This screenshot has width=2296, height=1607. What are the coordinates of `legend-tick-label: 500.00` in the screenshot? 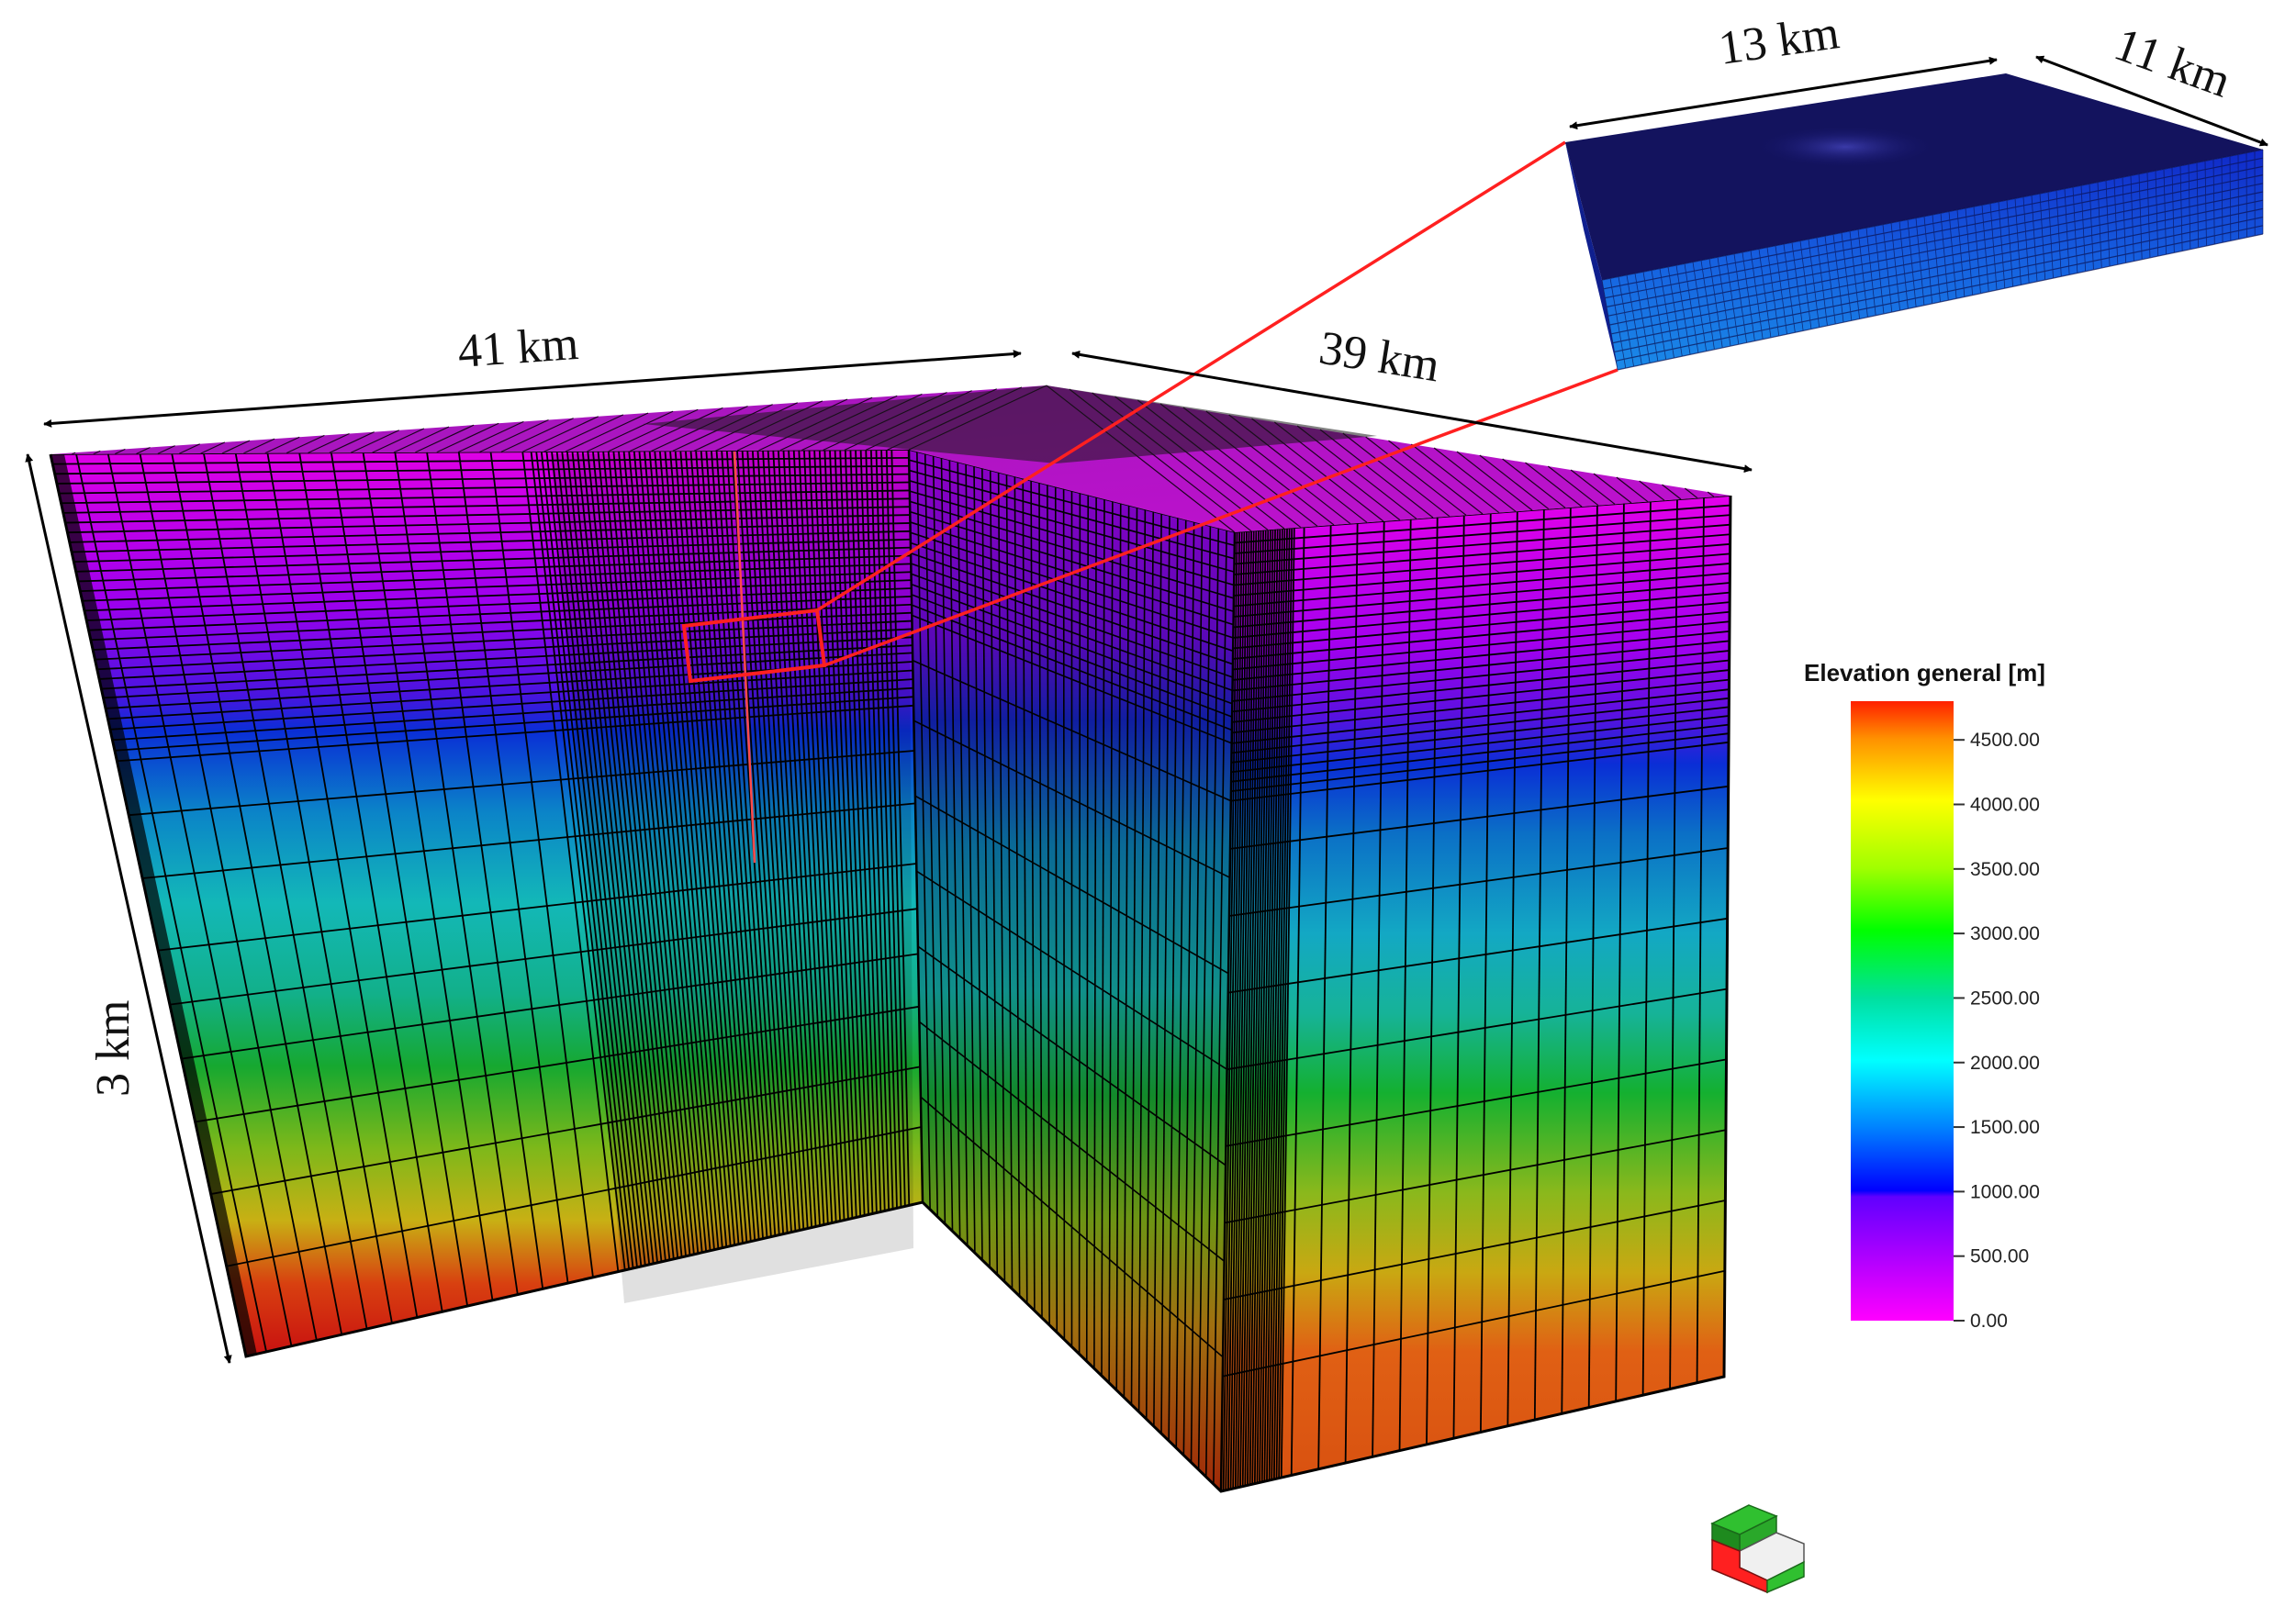 It's located at (1999, 1256).